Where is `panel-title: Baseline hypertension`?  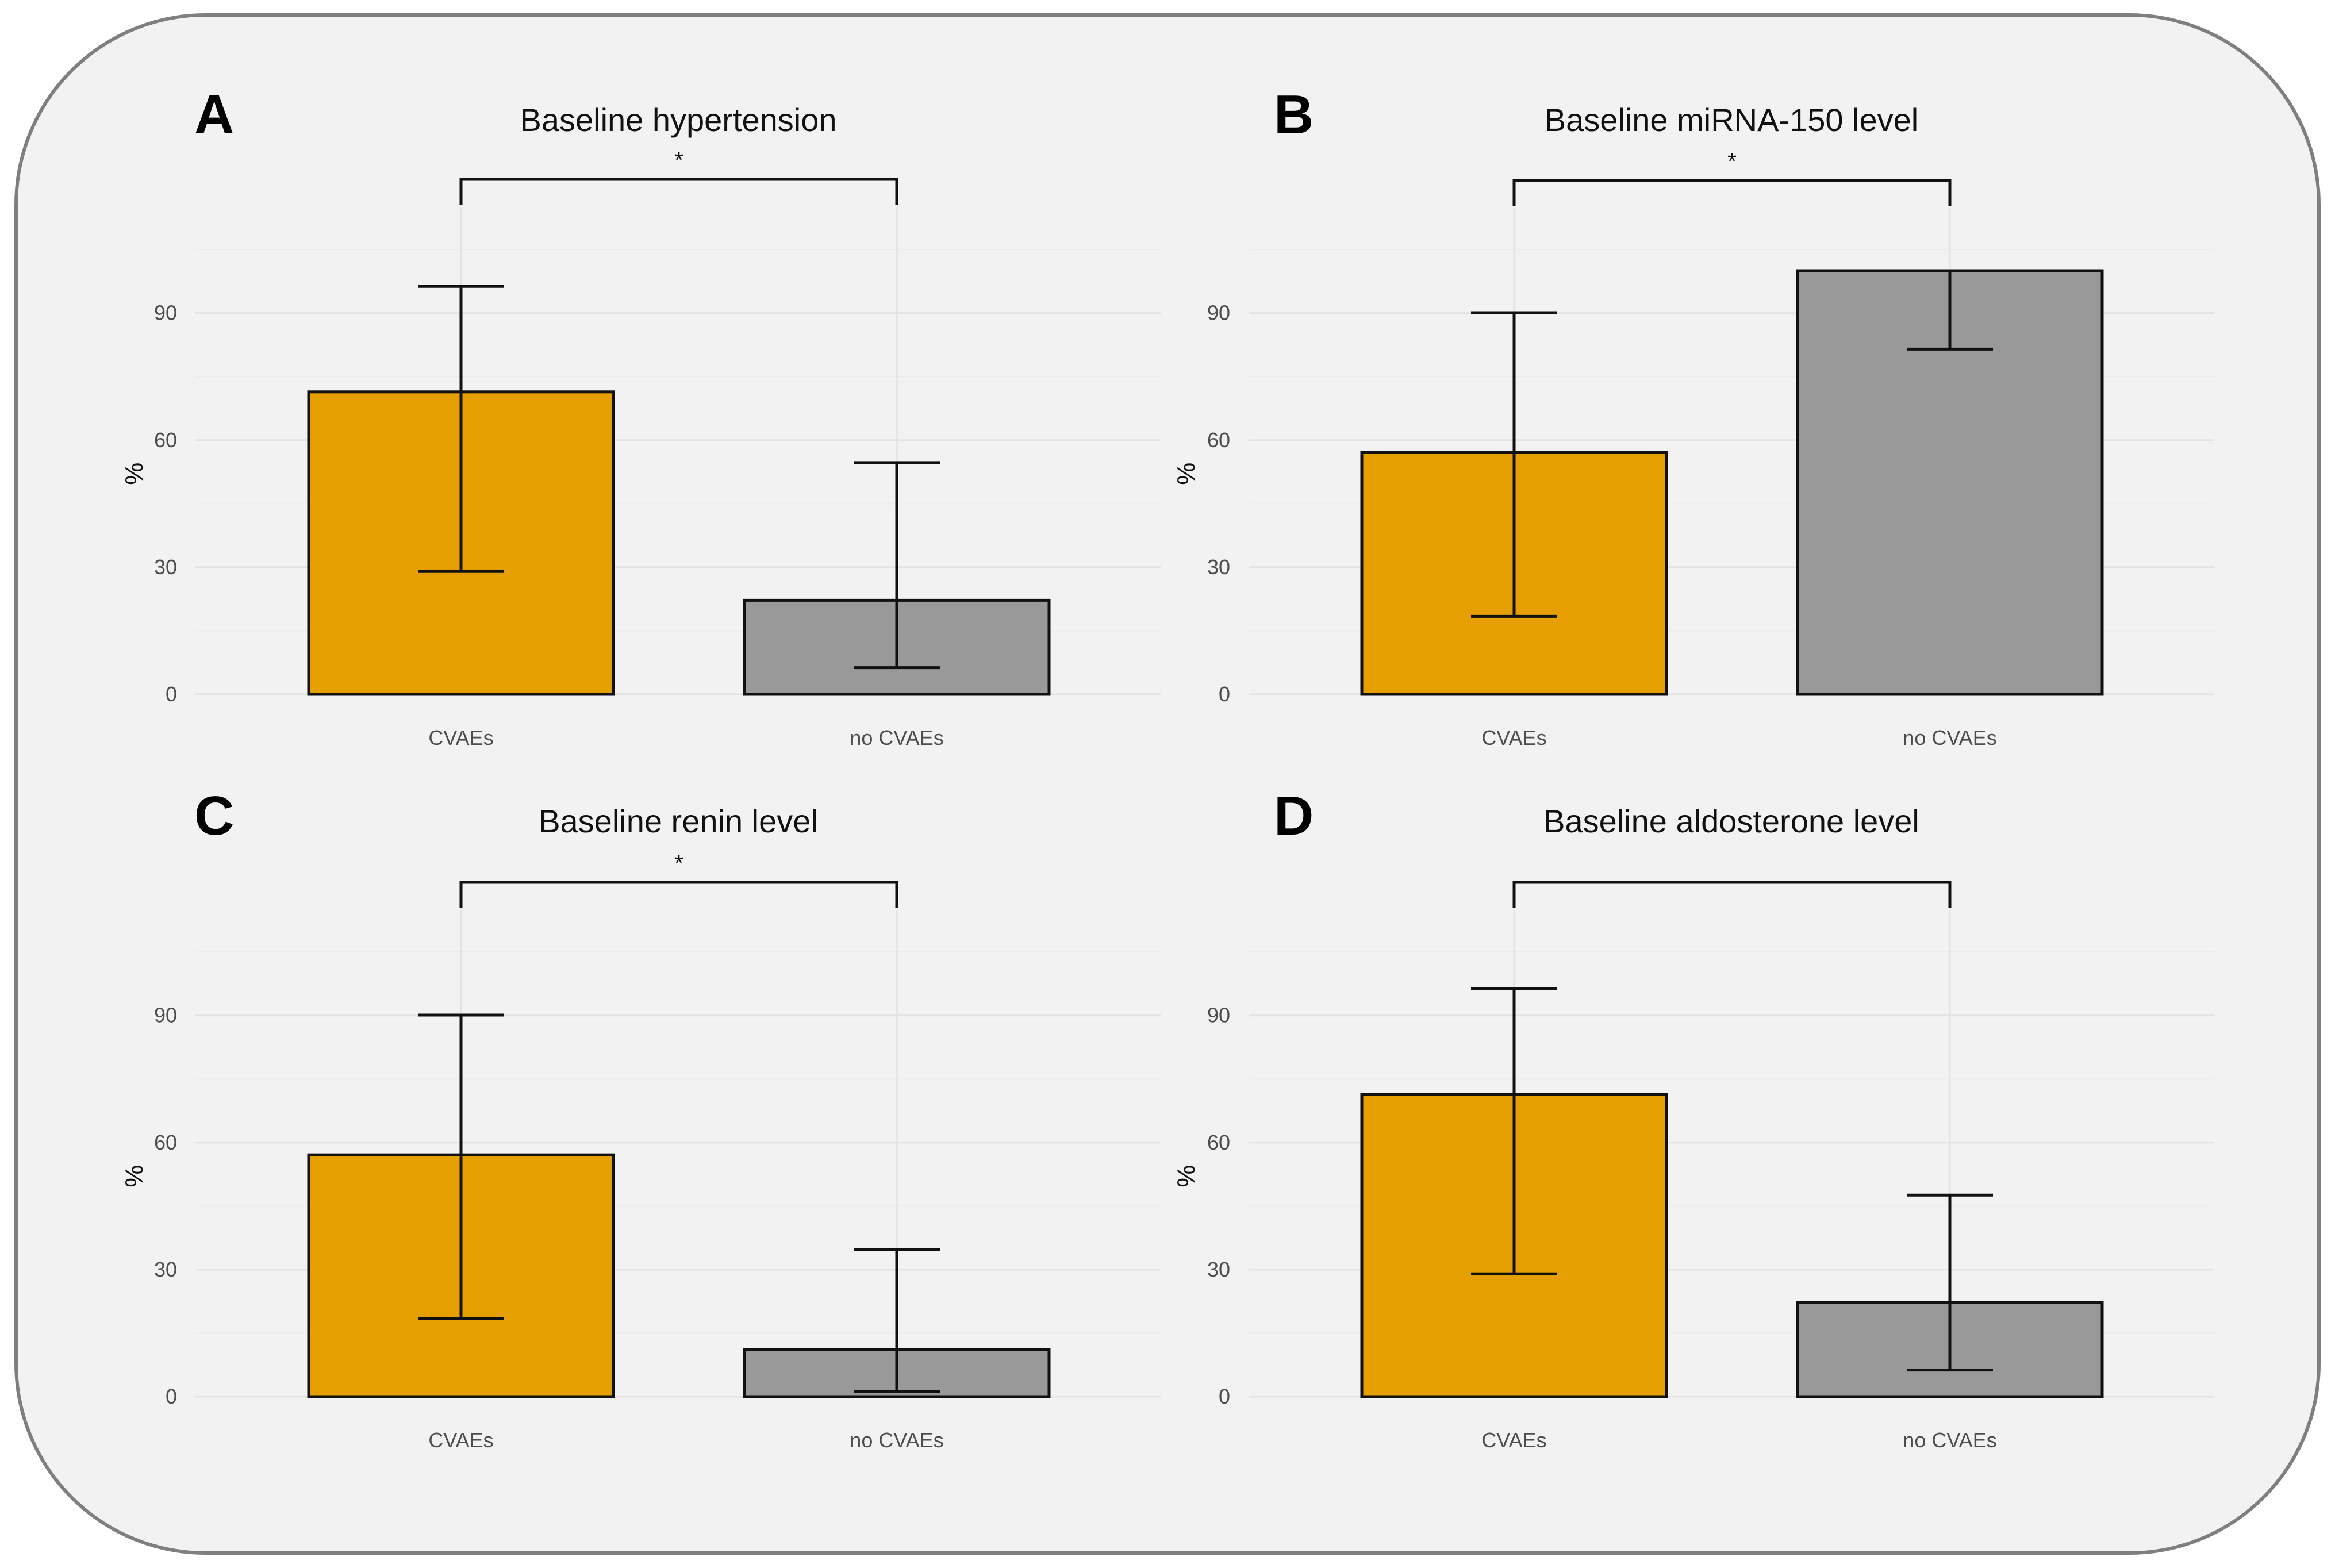 panel-title: Baseline hypertension is located at coordinates (678, 120).